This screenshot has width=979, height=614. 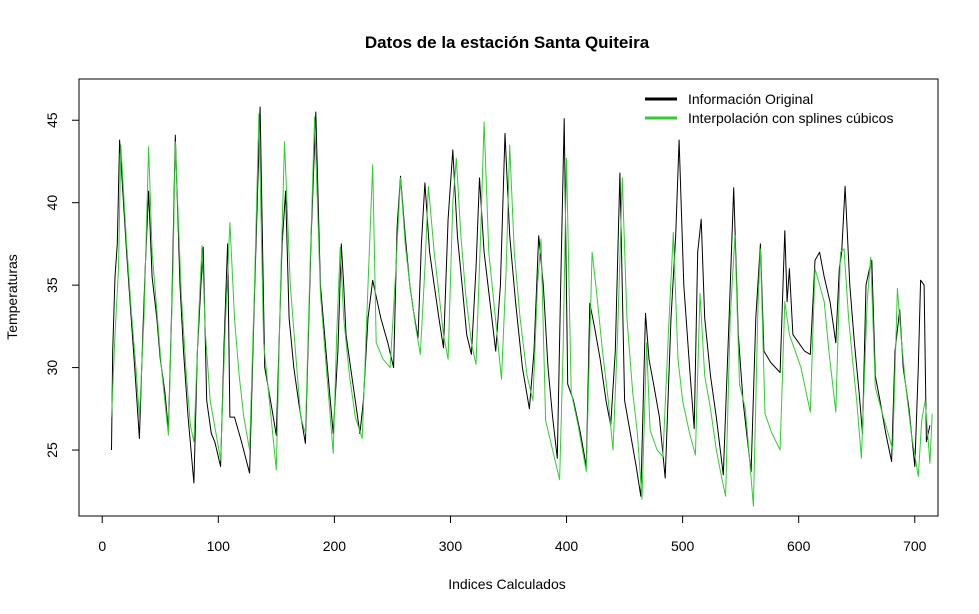 What do you see at coordinates (52, 450) in the screenshot?
I see `y-tick-label: 25` at bounding box center [52, 450].